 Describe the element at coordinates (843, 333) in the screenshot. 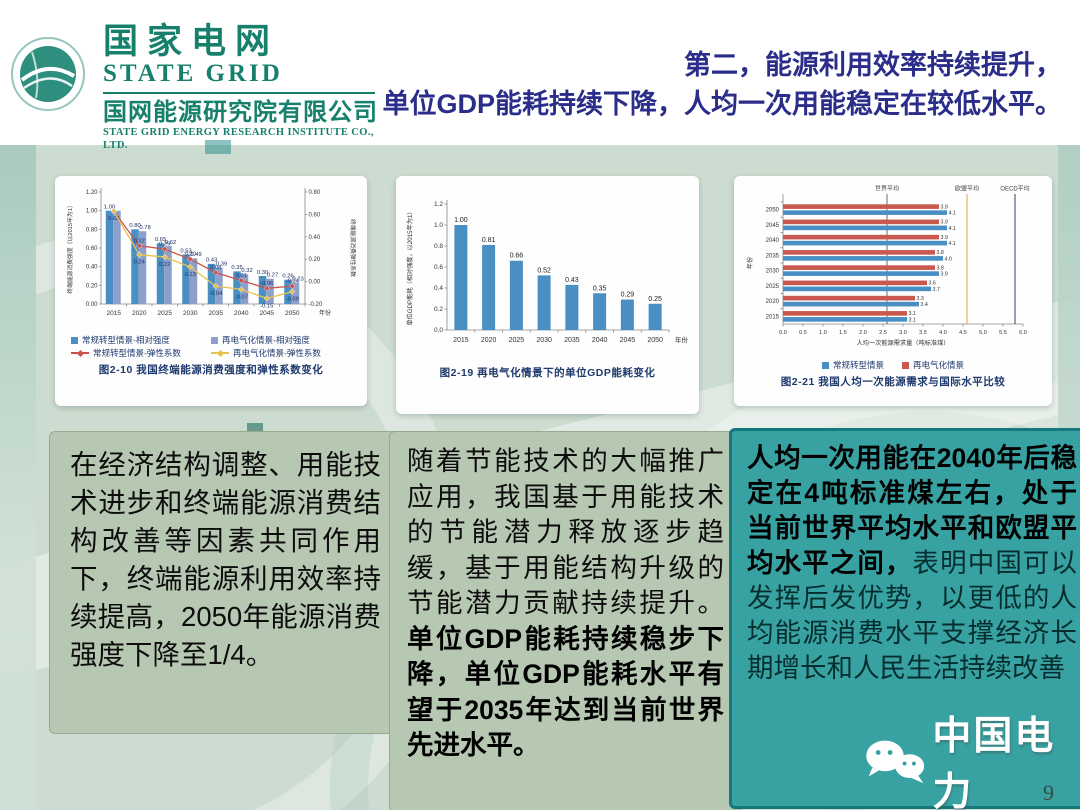

I see `svg-text: 1.5` at that location.